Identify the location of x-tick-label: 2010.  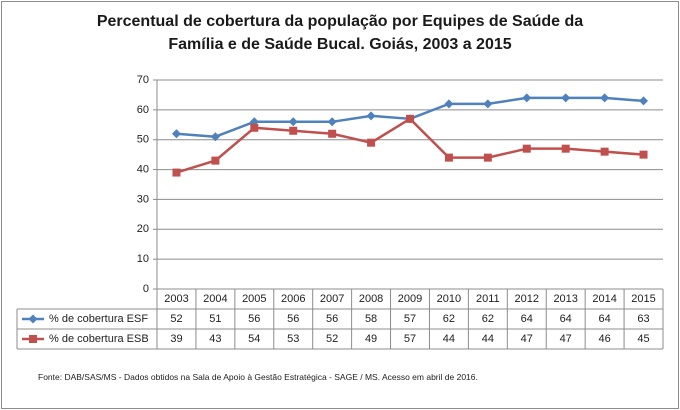
(449, 299).